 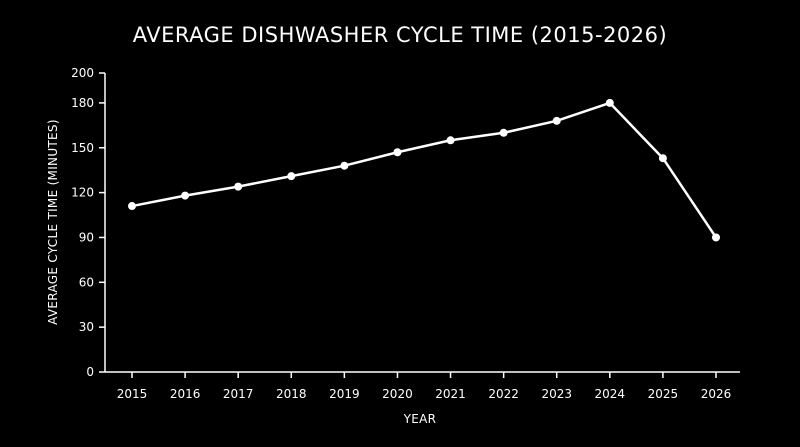 What do you see at coordinates (86, 237) in the screenshot?
I see `y-tick-label: 90` at bounding box center [86, 237].